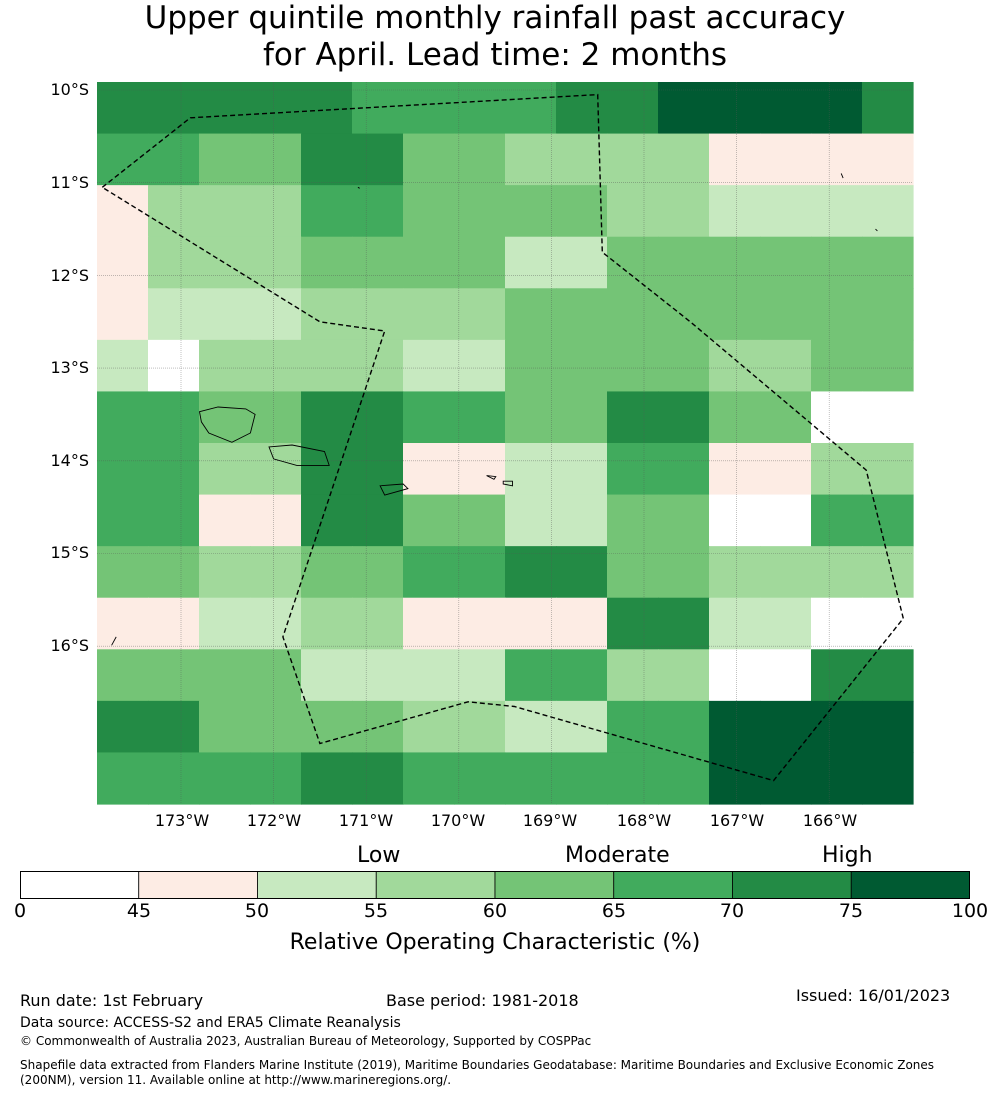 This screenshot has width=990, height=1095. I want to click on colorbar-tick-75: 75, so click(851, 911).